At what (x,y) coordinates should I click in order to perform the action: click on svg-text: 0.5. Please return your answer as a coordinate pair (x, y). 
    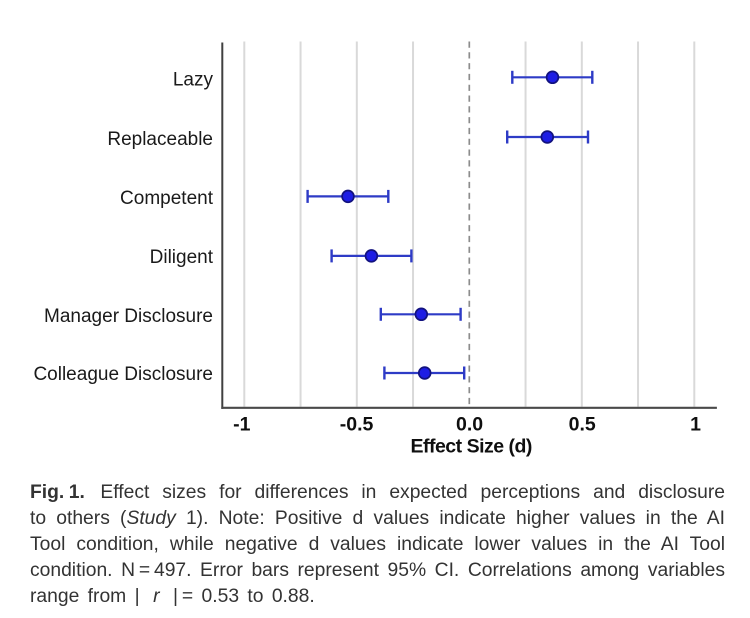
    Looking at the image, I should click on (582, 425).